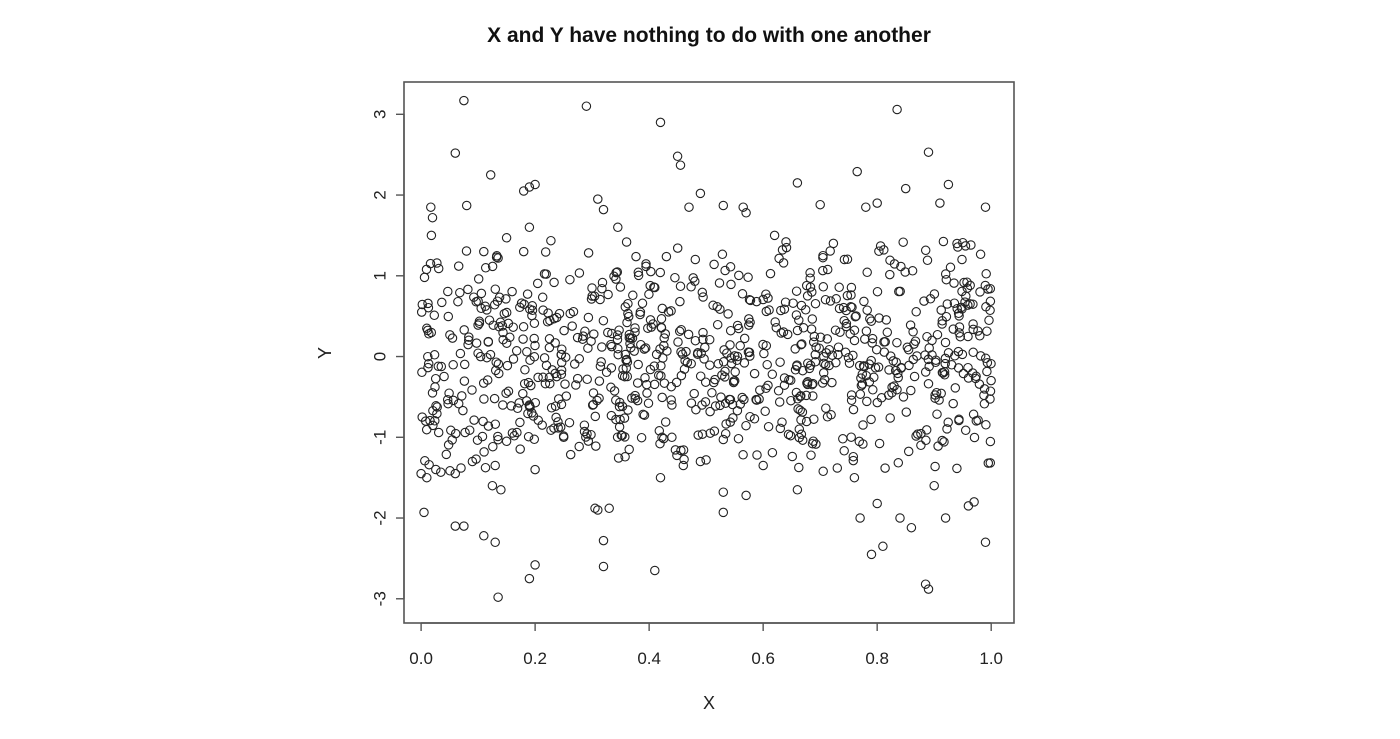  What do you see at coordinates (380, 356) in the screenshot?
I see `y-tick-label: 0` at bounding box center [380, 356].